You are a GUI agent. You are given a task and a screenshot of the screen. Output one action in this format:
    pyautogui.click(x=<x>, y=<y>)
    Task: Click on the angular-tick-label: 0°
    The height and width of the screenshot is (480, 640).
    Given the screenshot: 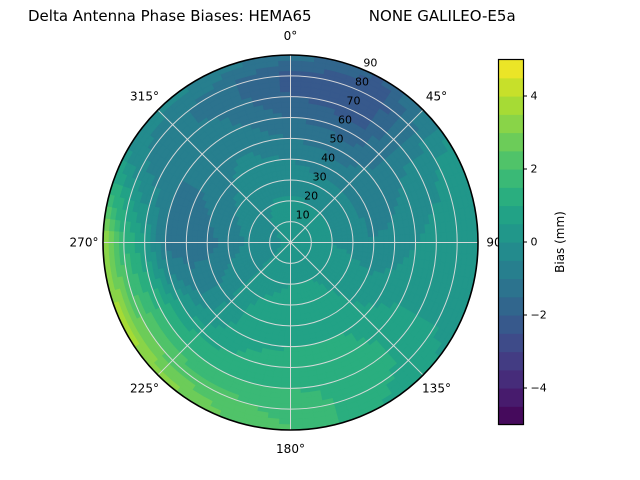 What is the action you would take?
    pyautogui.click(x=291, y=36)
    